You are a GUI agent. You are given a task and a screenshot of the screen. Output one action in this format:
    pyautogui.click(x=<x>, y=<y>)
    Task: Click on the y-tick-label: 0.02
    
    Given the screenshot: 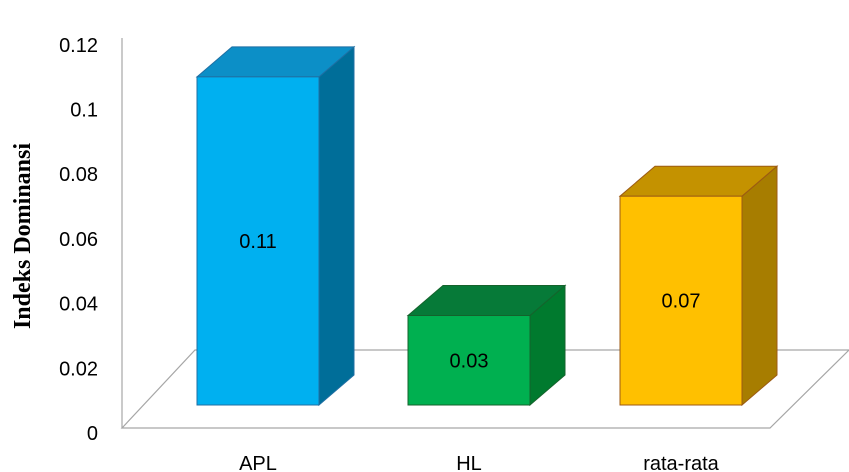 What is the action you would take?
    pyautogui.click(x=78, y=369)
    